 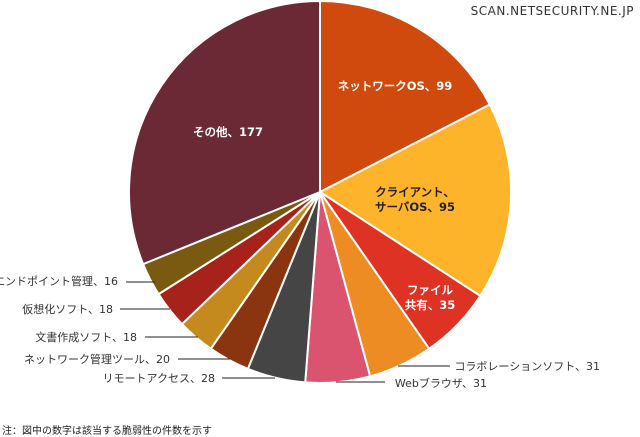 I want to click on slice-label-0: ネットワークOS、99, so click(x=395, y=86).